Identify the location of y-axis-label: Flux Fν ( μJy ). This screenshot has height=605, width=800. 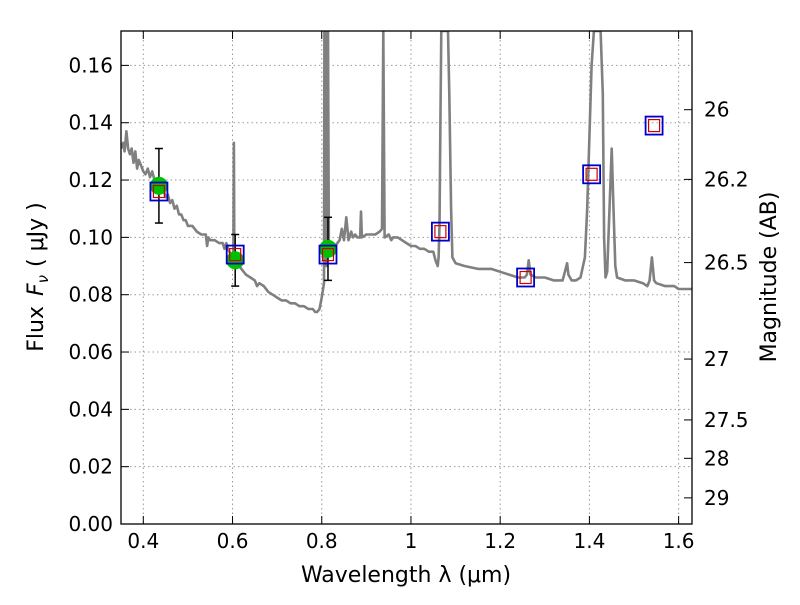
(38, 276).